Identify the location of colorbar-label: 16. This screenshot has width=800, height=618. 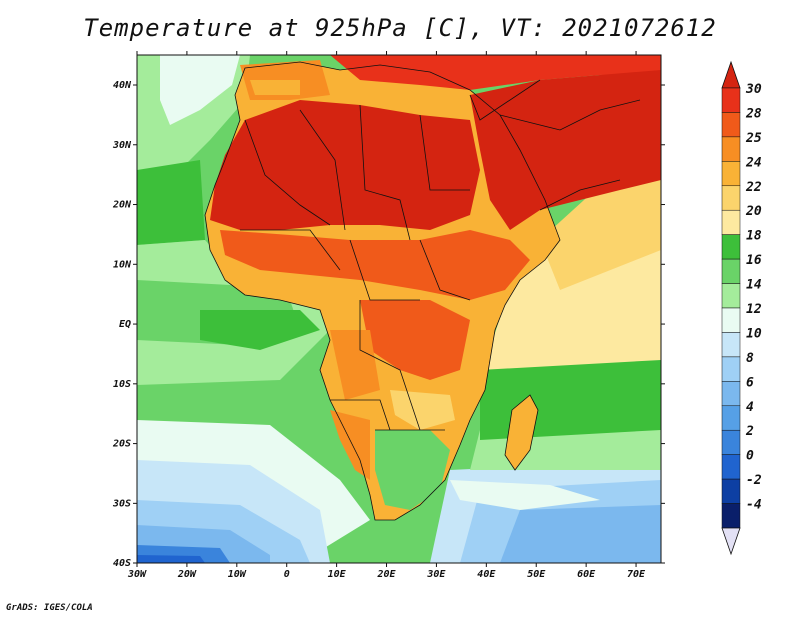
(754, 260).